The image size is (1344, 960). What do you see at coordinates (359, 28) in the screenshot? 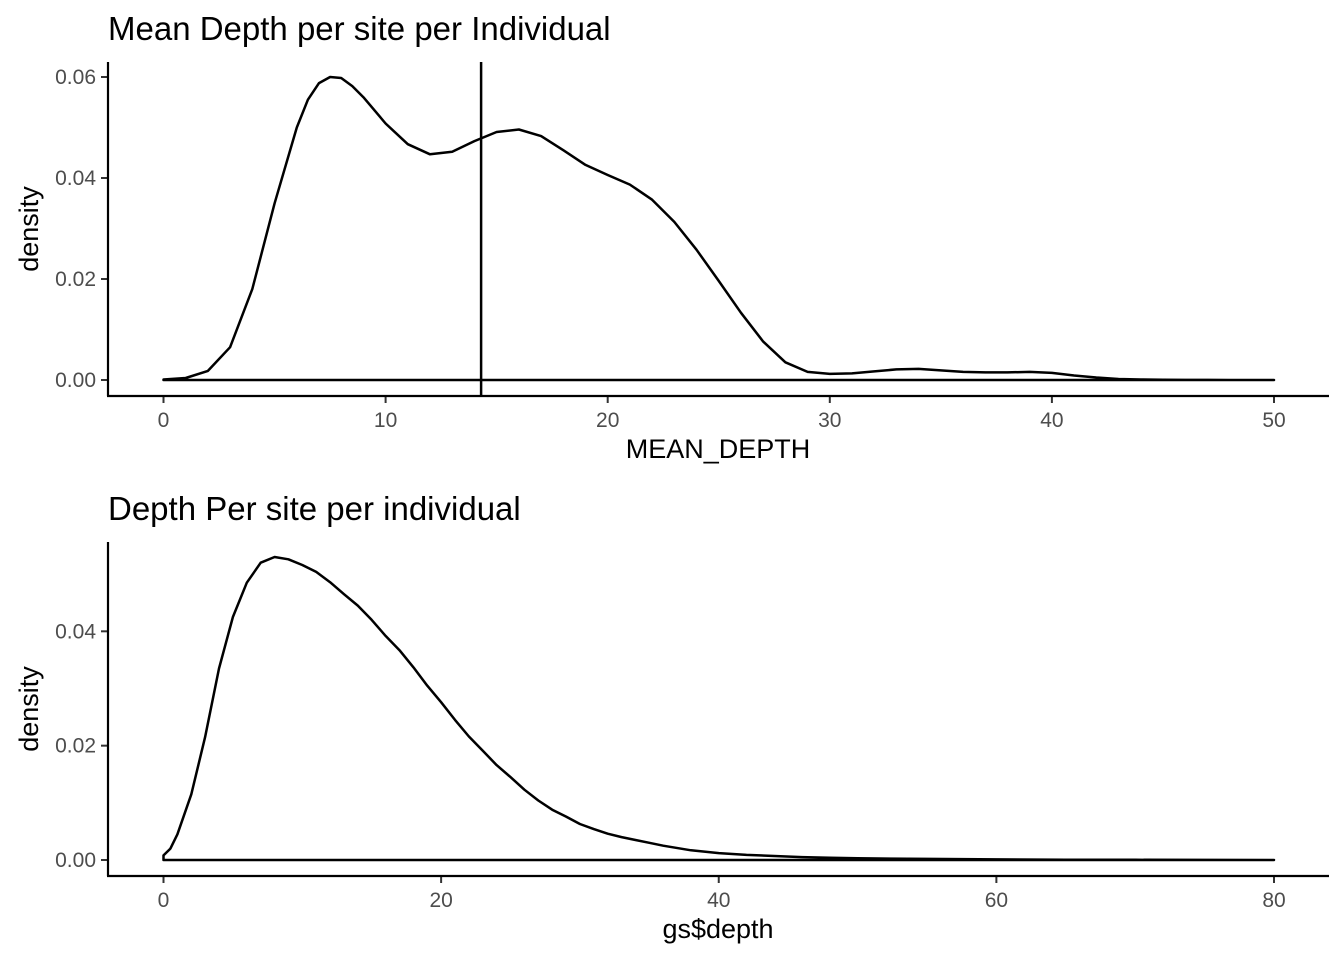
I see `chart-title: Mean Depth per site per Individual` at bounding box center [359, 28].